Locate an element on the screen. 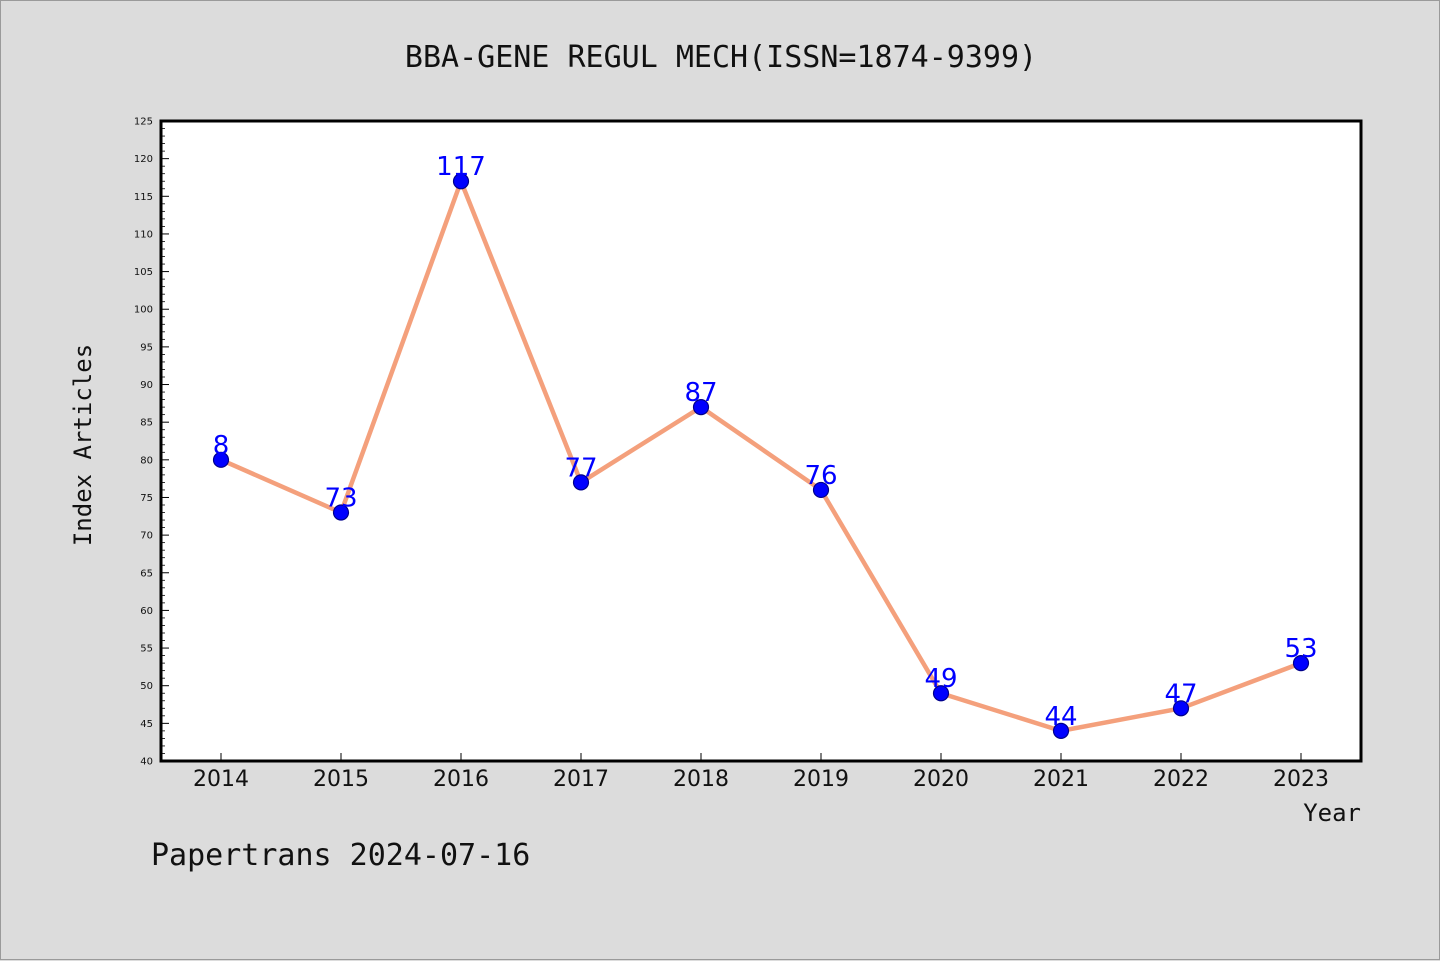  data-label: 77 is located at coordinates (580, 468).